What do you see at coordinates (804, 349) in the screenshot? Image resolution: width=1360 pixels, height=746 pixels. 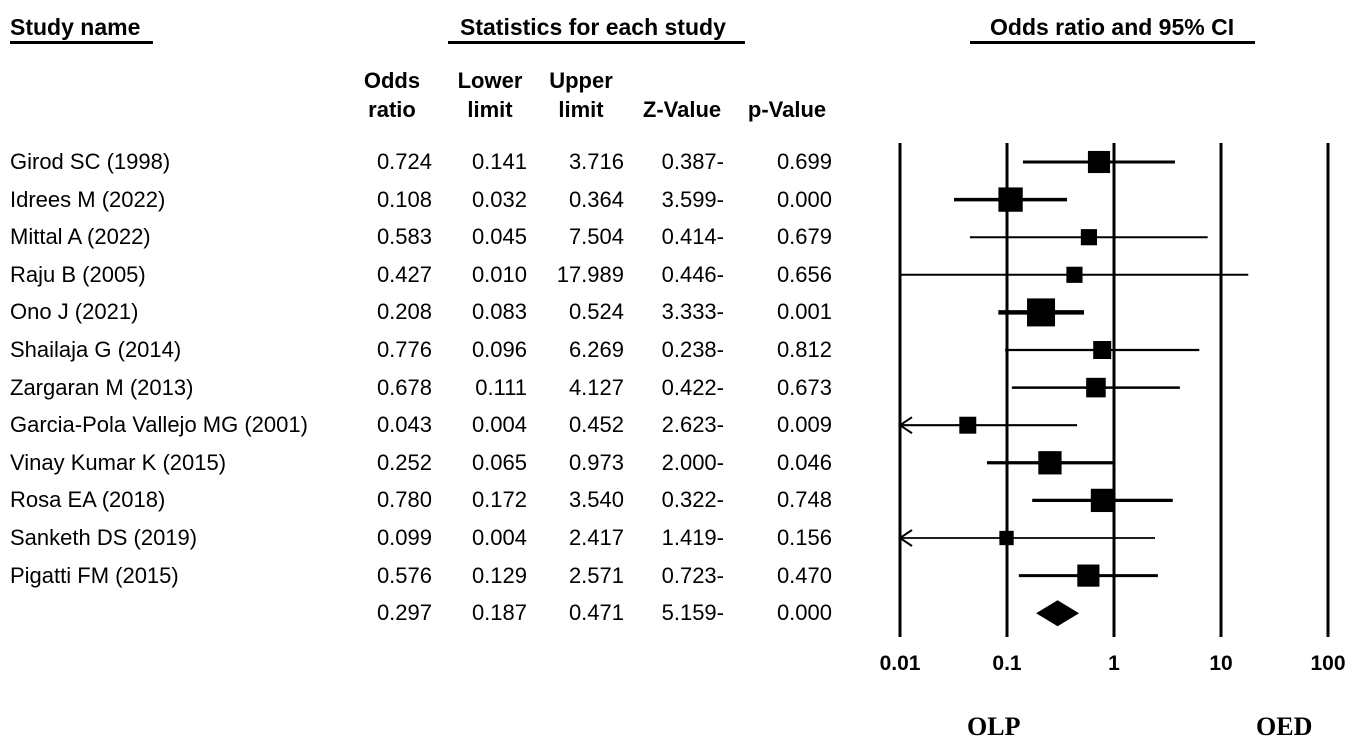 I see `row-p-value: 0.812` at bounding box center [804, 349].